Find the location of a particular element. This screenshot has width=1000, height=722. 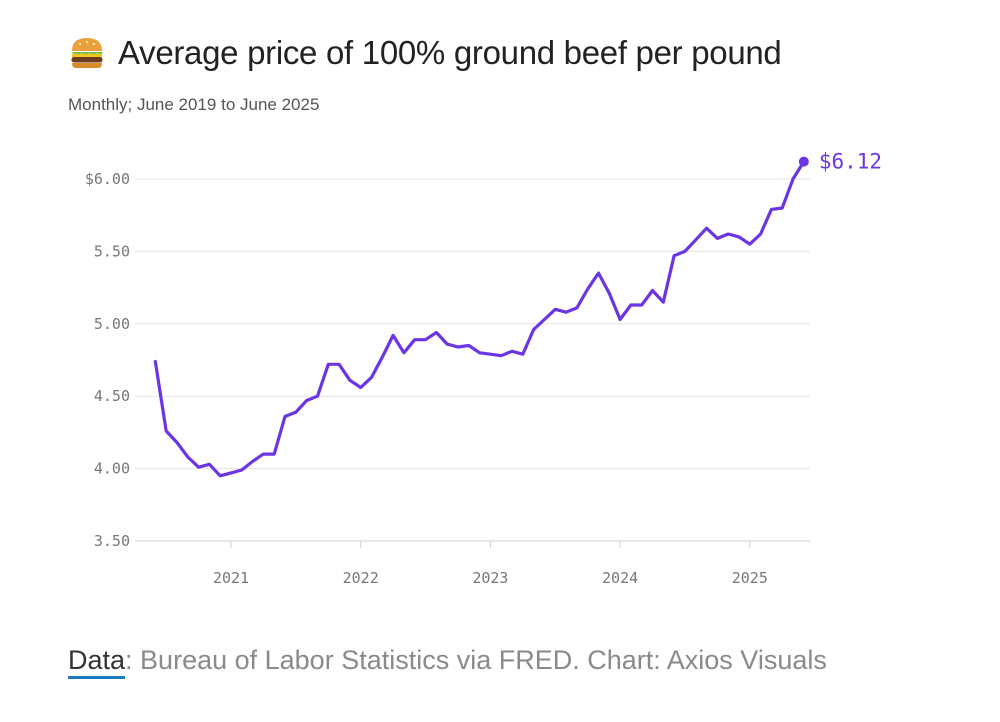

y-tick-label: 5.00 is located at coordinates (112, 324).